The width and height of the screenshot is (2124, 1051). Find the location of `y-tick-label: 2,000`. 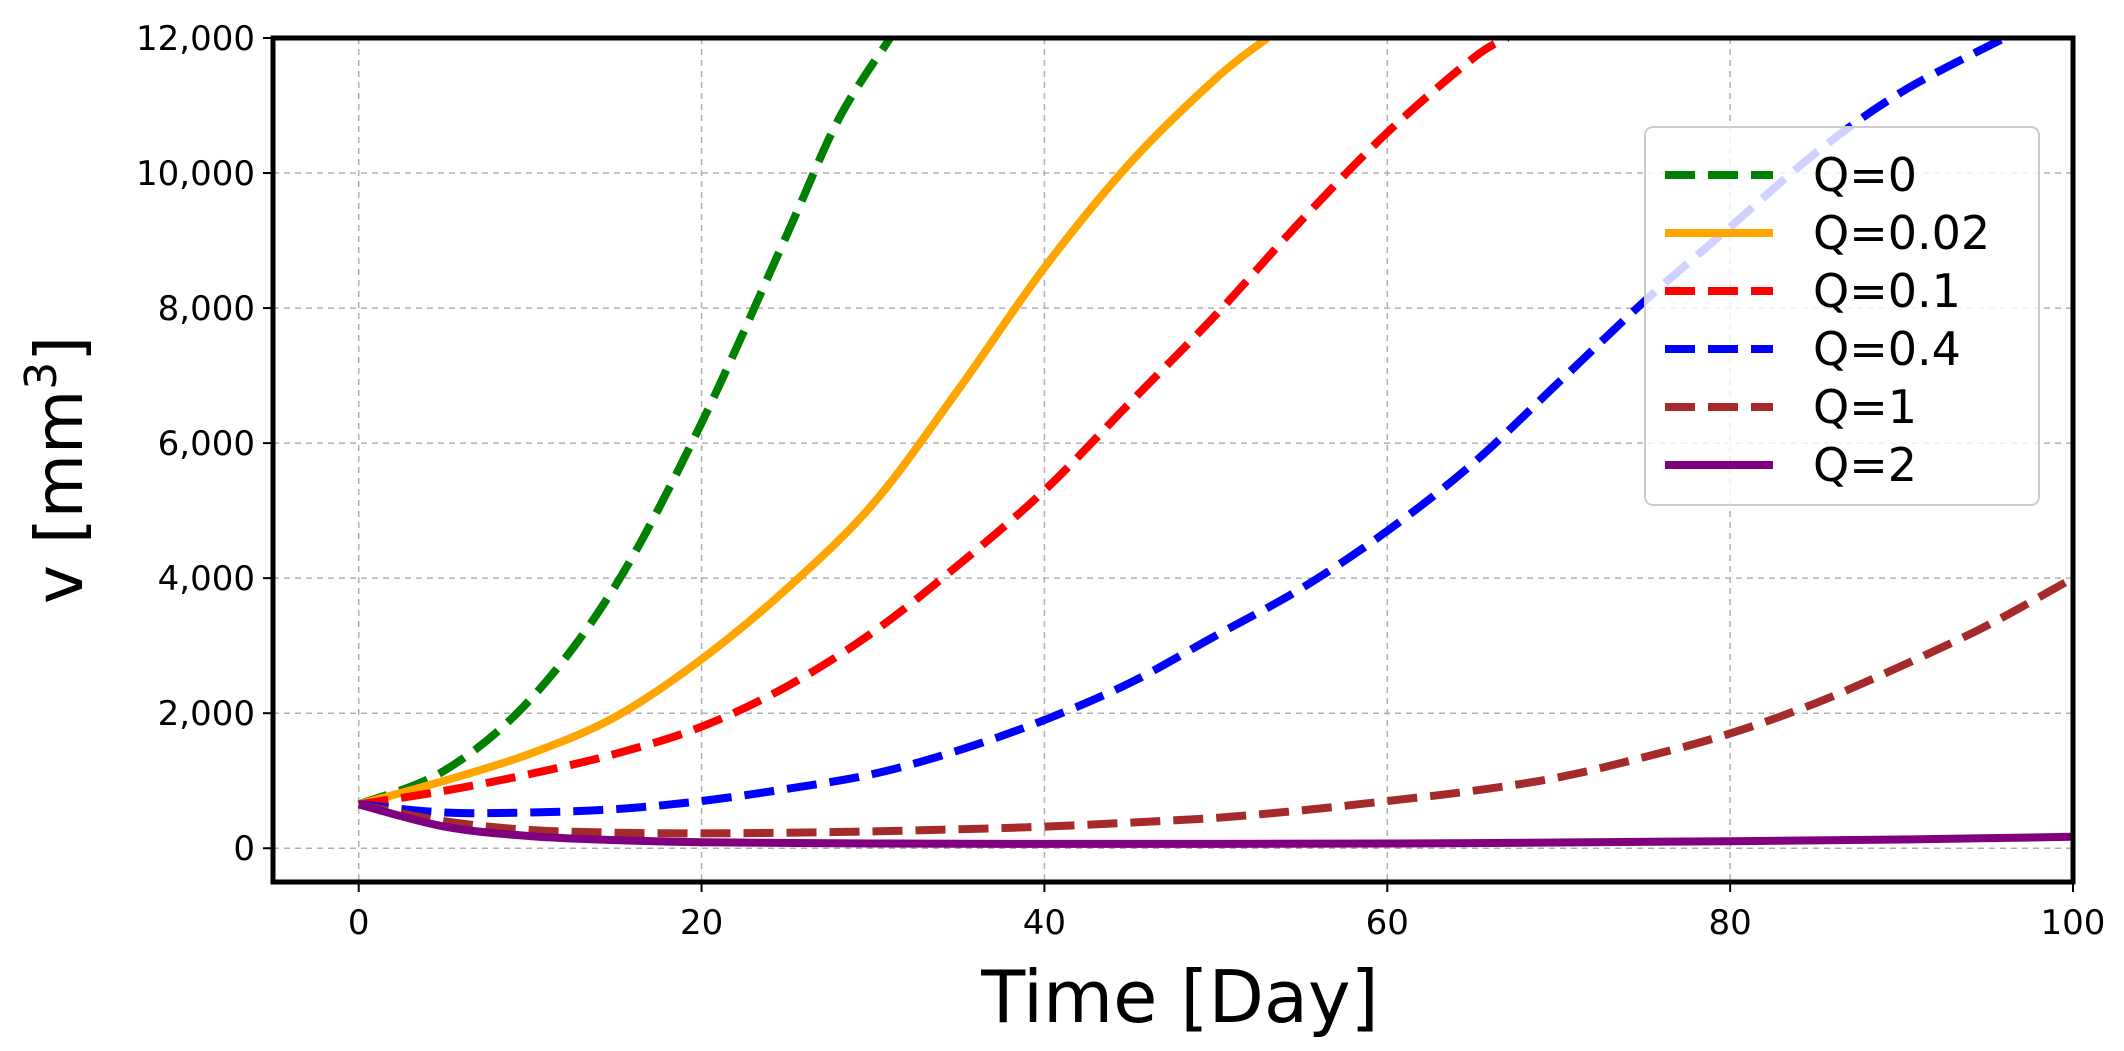

y-tick-label: 2,000 is located at coordinates (206, 714).